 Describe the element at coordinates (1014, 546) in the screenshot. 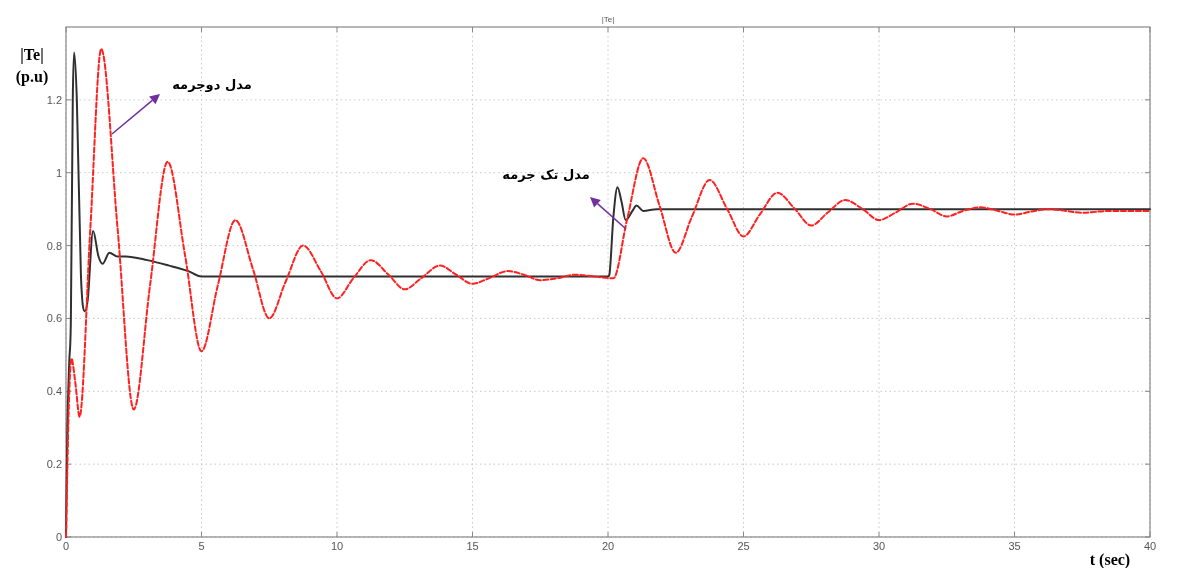

I see `x-tick-label: 35` at that location.